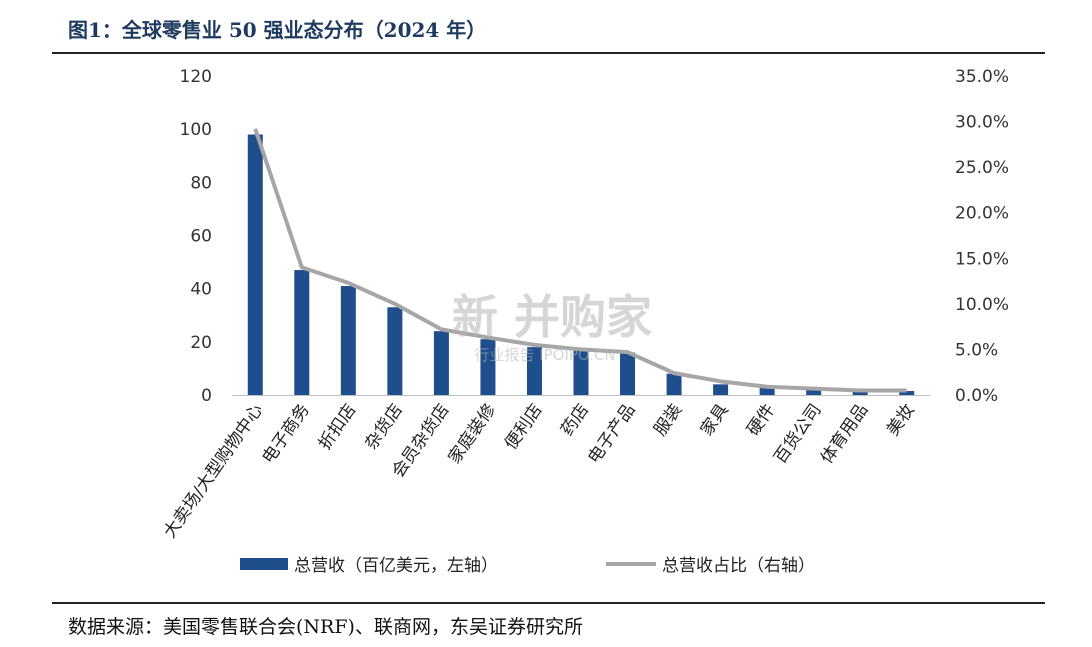  I want to click on legend-line-label: 总营收占比（右轴）, so click(738, 566).